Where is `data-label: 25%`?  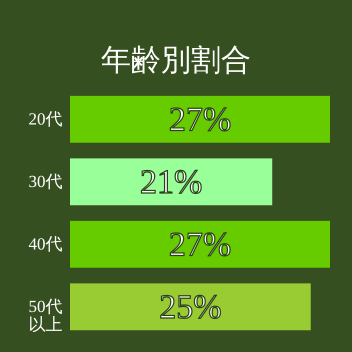
data-label: 25% is located at coordinates (190, 307).